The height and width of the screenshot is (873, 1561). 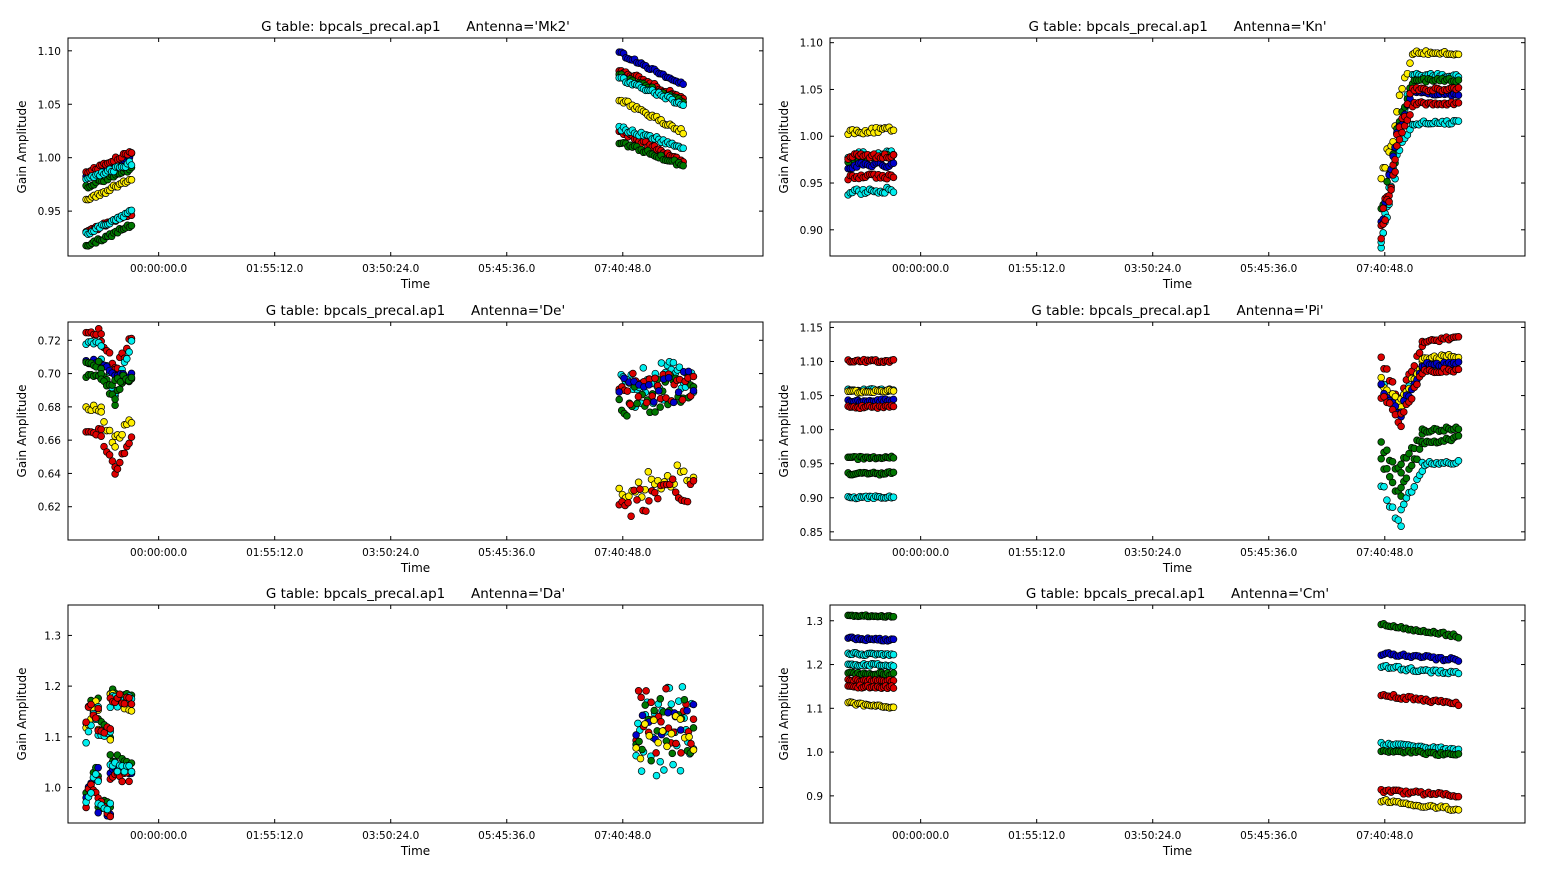 I want to click on y-tick-label: 0.90, so click(x=811, y=499).